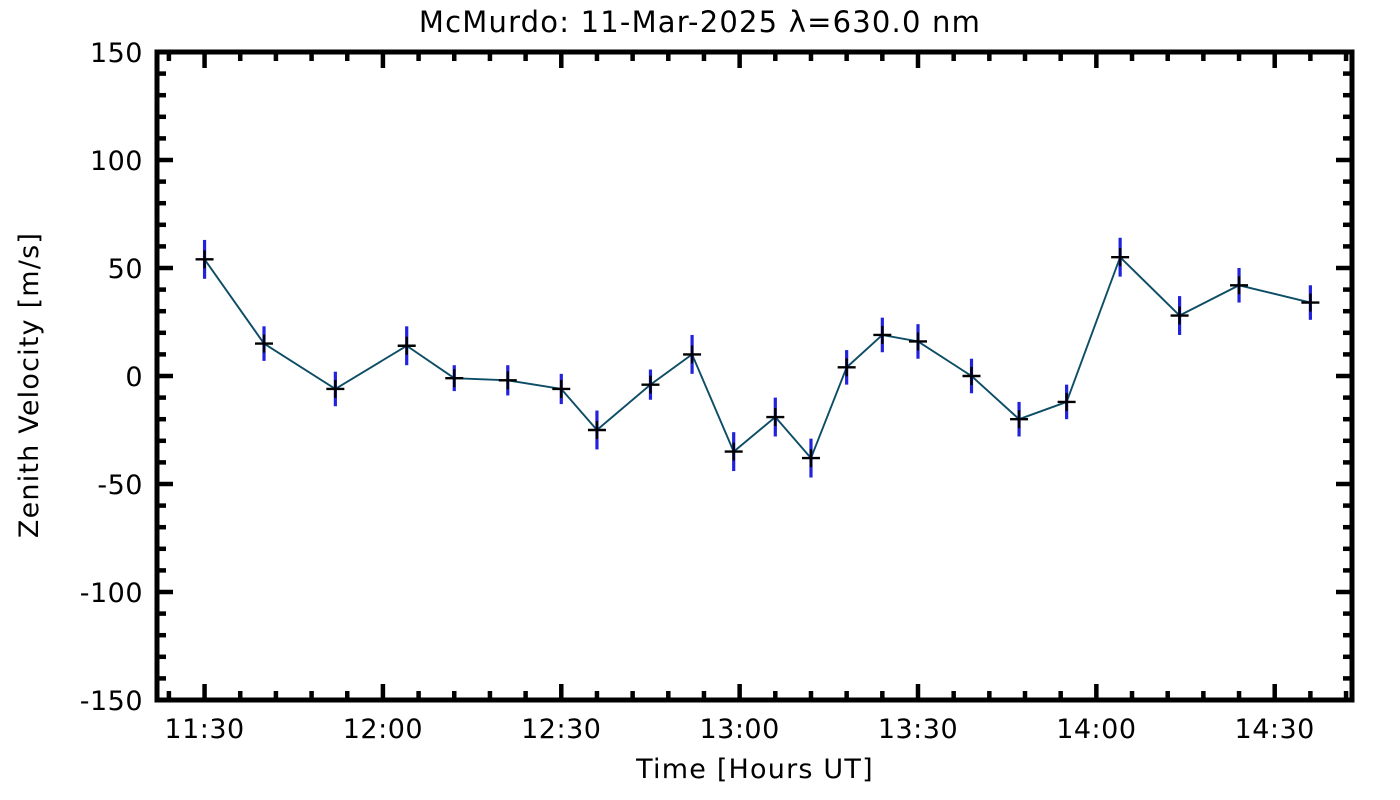  What do you see at coordinates (739, 729) in the screenshot?
I see `x-tick-label: 13:00` at bounding box center [739, 729].